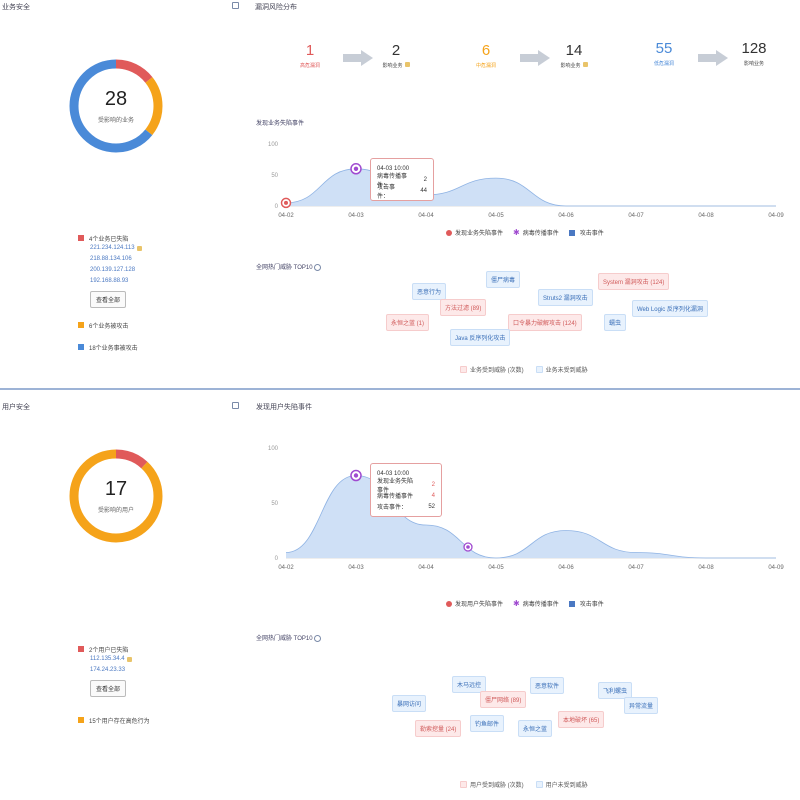 The height and width of the screenshot is (800, 800). Describe the element at coordinates (581, 719) in the screenshot. I see `threat-tag: 本地破坏 (65)` at that location.